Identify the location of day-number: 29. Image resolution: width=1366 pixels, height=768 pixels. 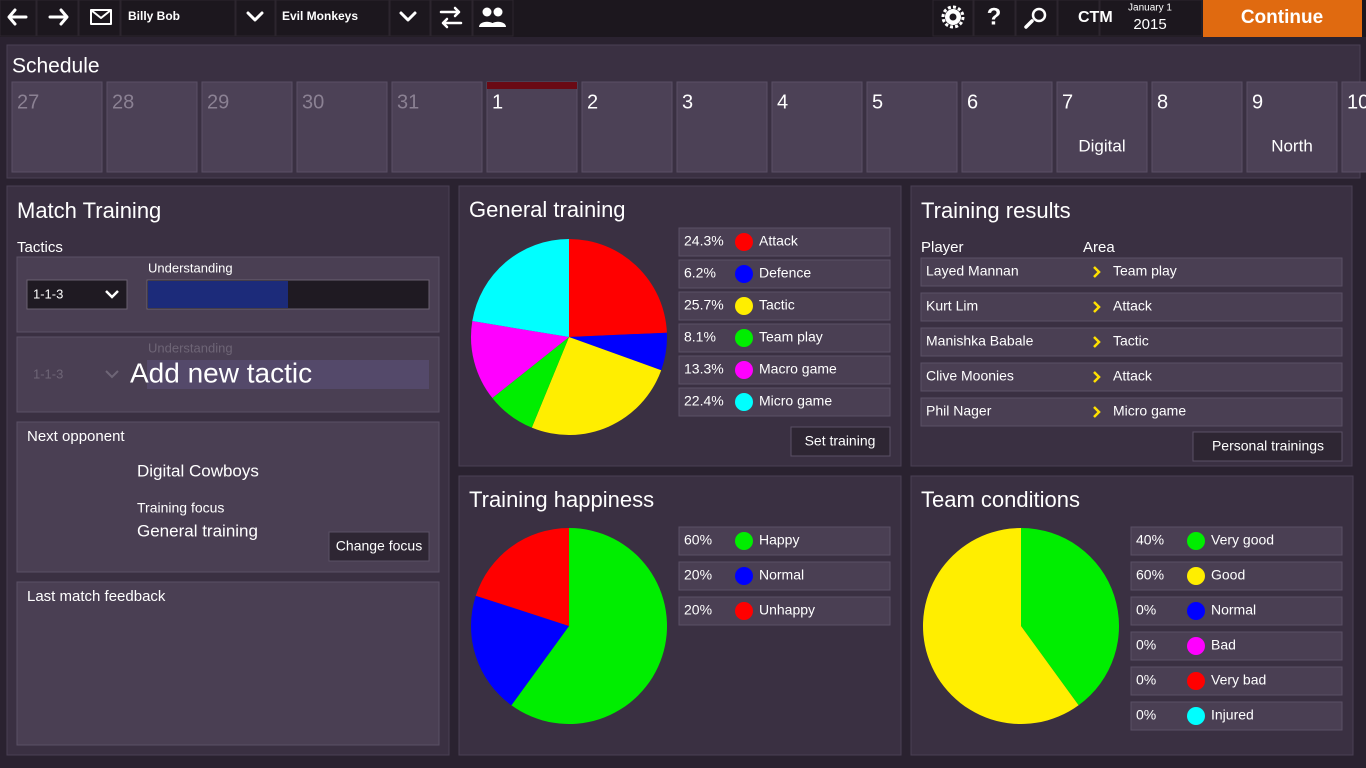
(218, 102).